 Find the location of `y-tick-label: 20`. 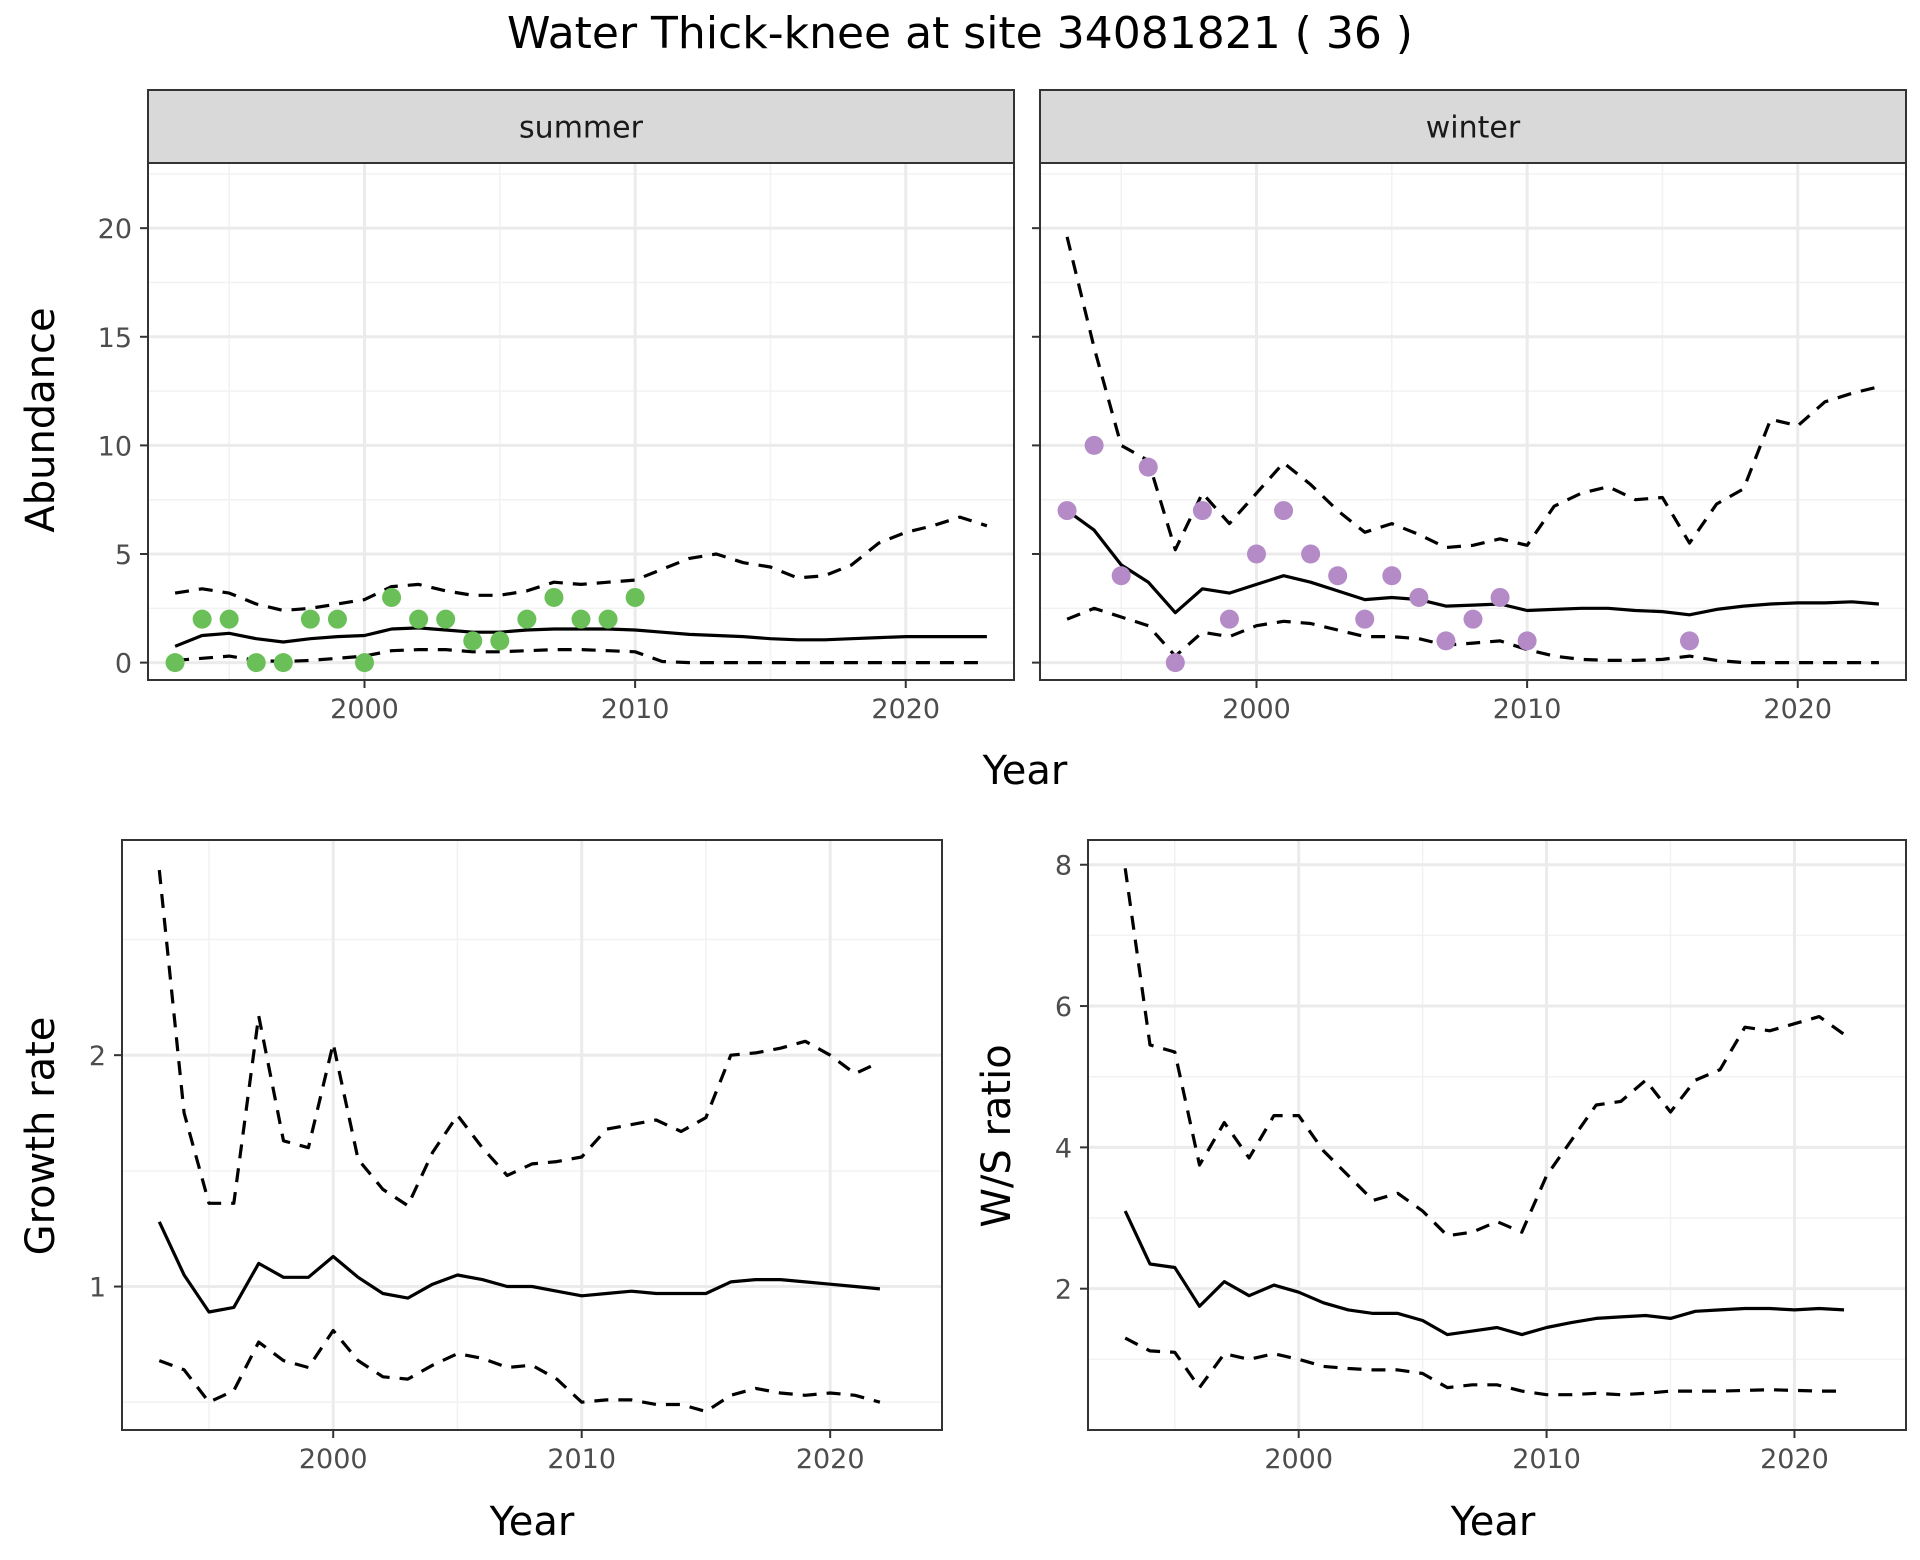

y-tick-label: 20 is located at coordinates (115, 229).